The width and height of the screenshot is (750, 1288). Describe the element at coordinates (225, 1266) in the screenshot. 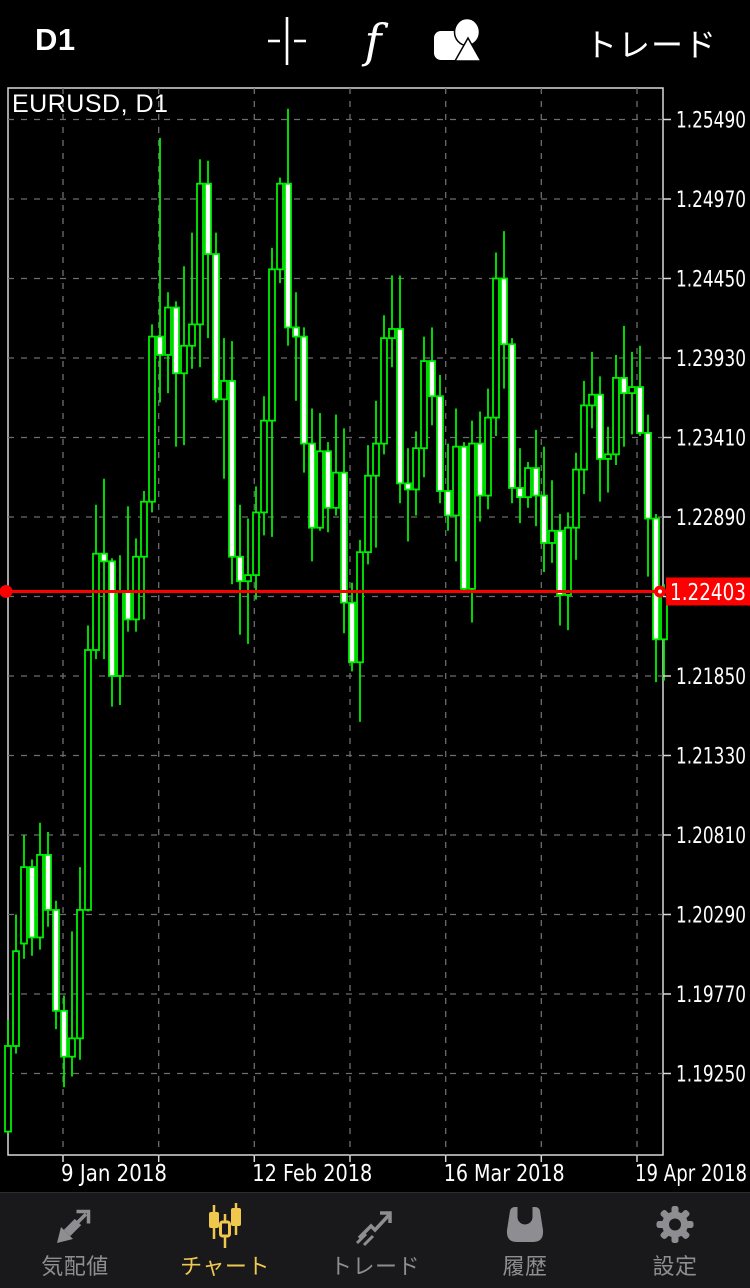

I see `tab-label: チャート` at that location.